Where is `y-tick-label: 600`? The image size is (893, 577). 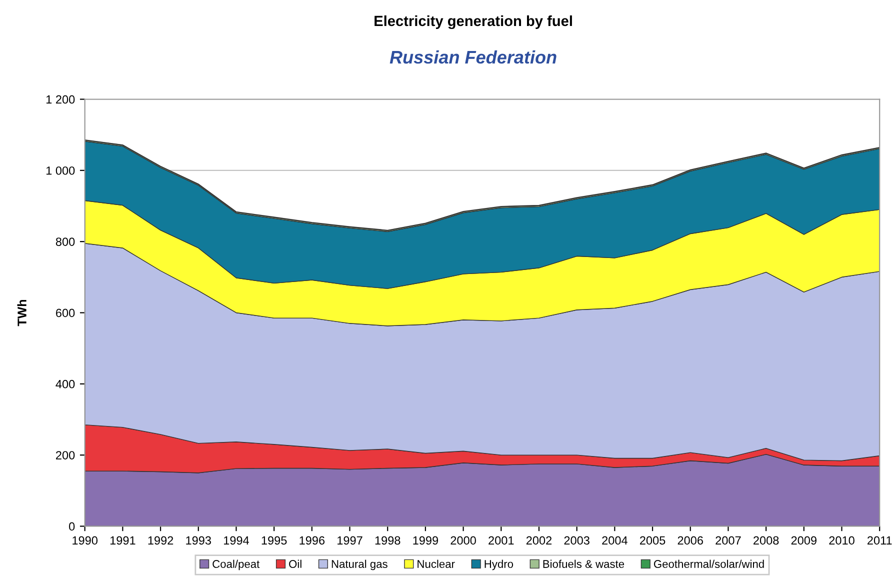
y-tick-label: 600 is located at coordinates (65, 313).